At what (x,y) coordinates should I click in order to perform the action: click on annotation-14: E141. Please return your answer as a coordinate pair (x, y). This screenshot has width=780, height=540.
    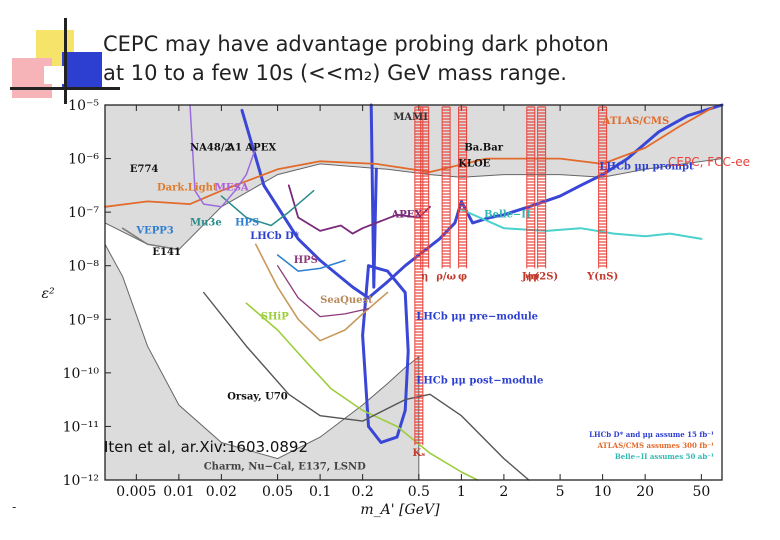
    Looking at the image, I should click on (166, 252).